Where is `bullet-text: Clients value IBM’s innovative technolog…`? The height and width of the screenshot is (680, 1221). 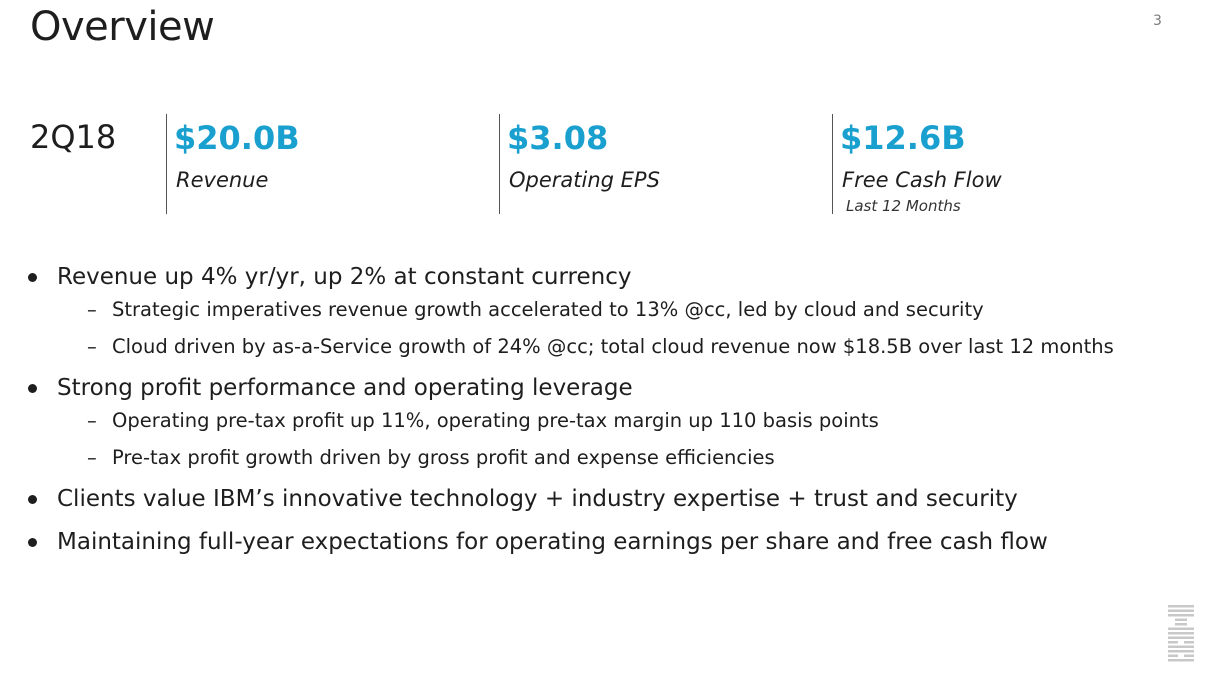 bullet-text: Clients value IBM’s innovative technolog… is located at coordinates (537, 499).